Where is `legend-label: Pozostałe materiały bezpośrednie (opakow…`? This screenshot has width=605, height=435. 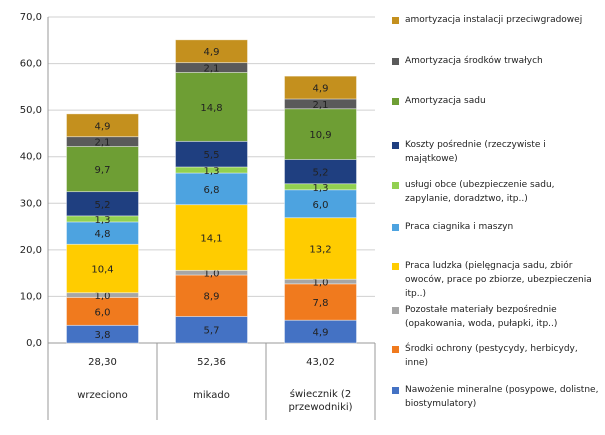
legend-label: Pozostałe materiały bezpośrednie (opakow… is located at coordinates (481, 317).